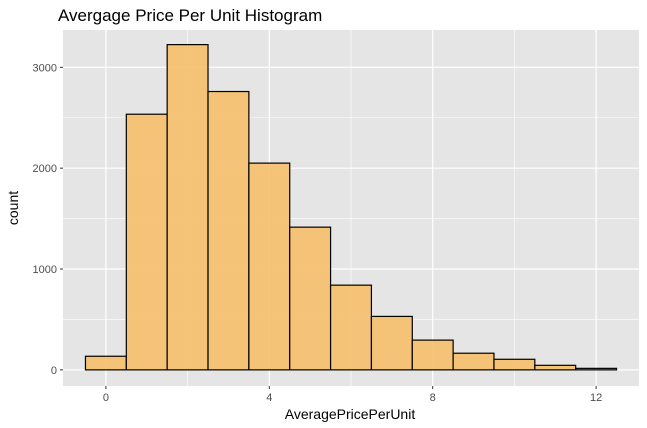  What do you see at coordinates (433, 398) in the screenshot?
I see `x-tick-label: 8` at bounding box center [433, 398].